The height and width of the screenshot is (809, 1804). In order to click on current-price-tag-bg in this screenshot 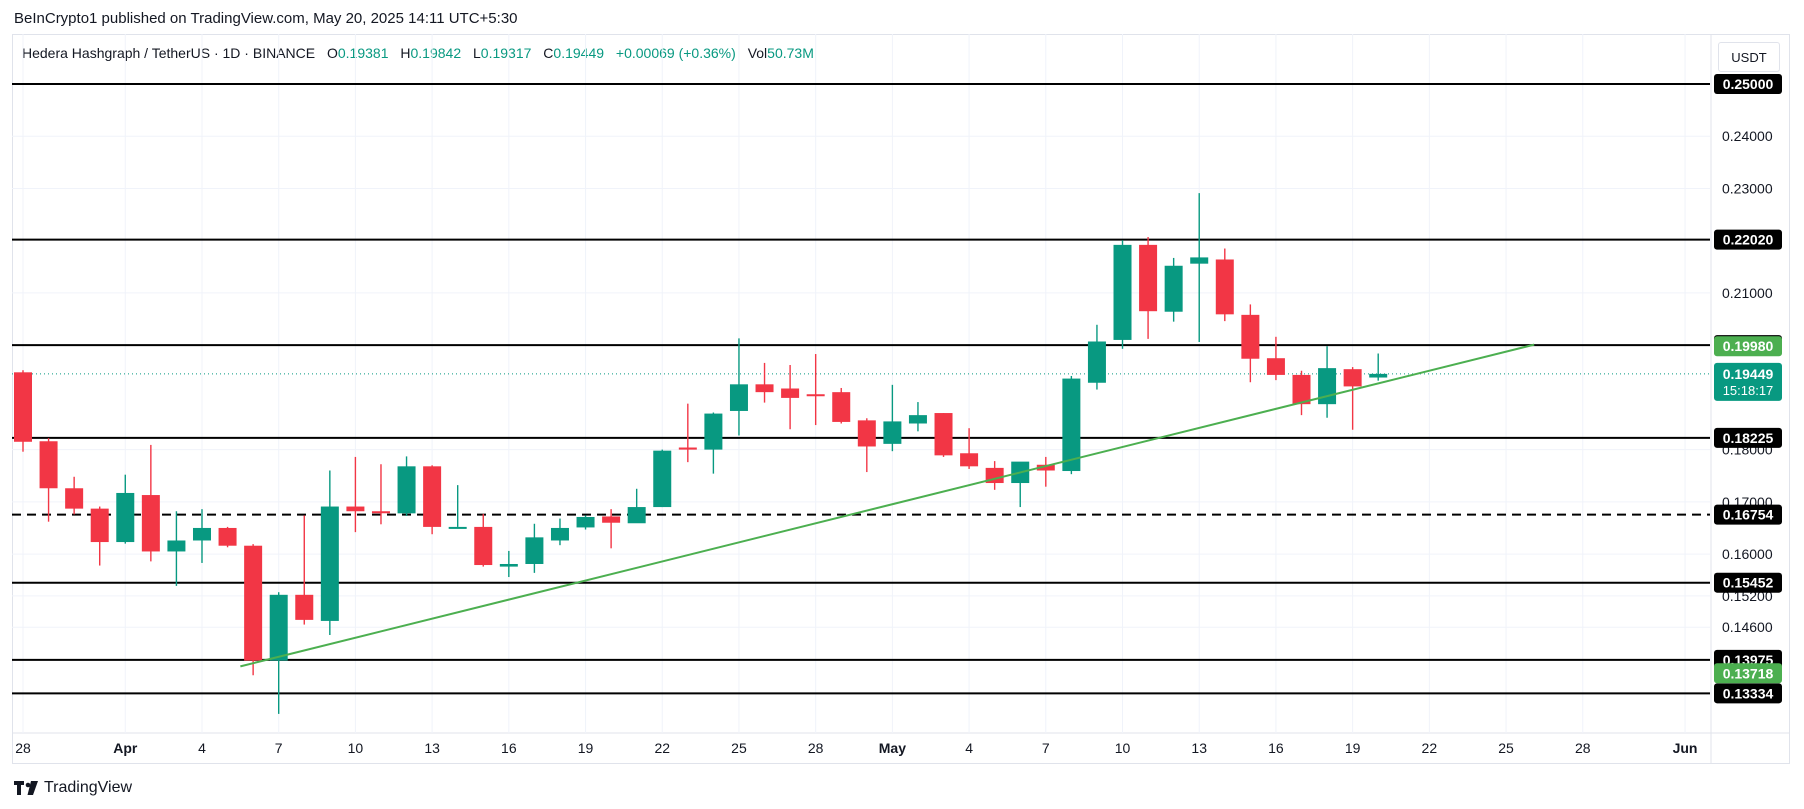, I will do `click(1748, 381)`.